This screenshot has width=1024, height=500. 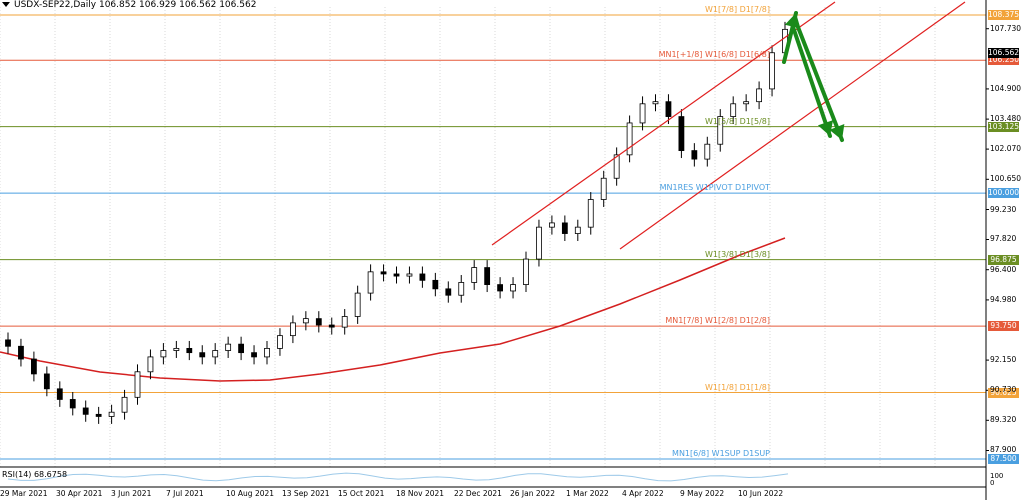 I want to click on date-label: 13 Sep 2021, so click(x=306, y=493).